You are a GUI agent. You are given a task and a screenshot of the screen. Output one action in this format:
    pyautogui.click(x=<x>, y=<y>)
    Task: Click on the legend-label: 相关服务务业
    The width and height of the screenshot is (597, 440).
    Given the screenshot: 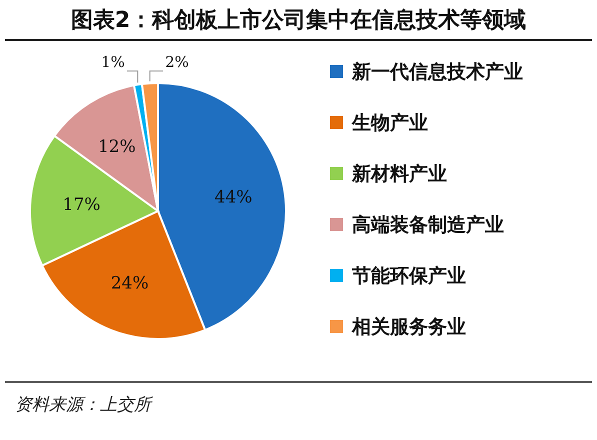 What is the action you would take?
    pyautogui.click(x=408, y=327)
    